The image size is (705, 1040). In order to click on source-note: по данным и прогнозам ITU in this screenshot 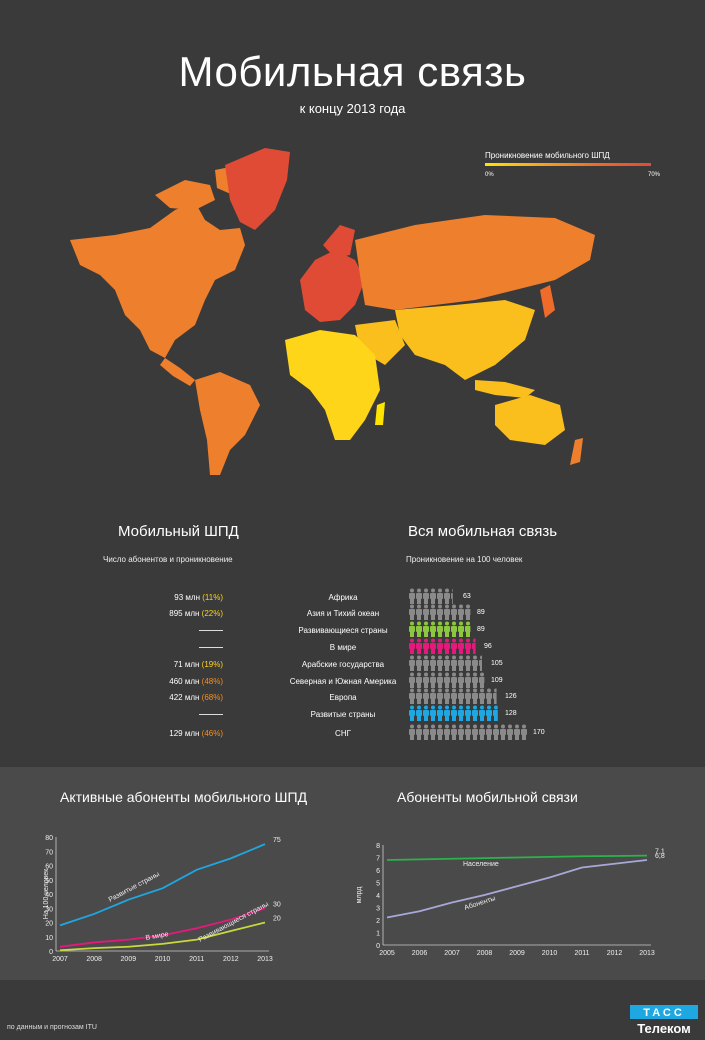, I will do `click(52, 1027)`.